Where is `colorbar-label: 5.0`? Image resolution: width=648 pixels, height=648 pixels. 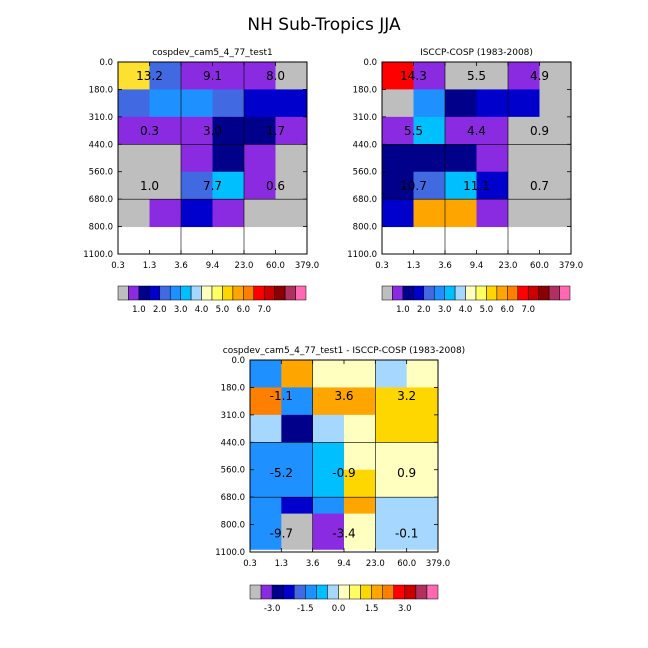 colorbar-label: 5.0 is located at coordinates (487, 310).